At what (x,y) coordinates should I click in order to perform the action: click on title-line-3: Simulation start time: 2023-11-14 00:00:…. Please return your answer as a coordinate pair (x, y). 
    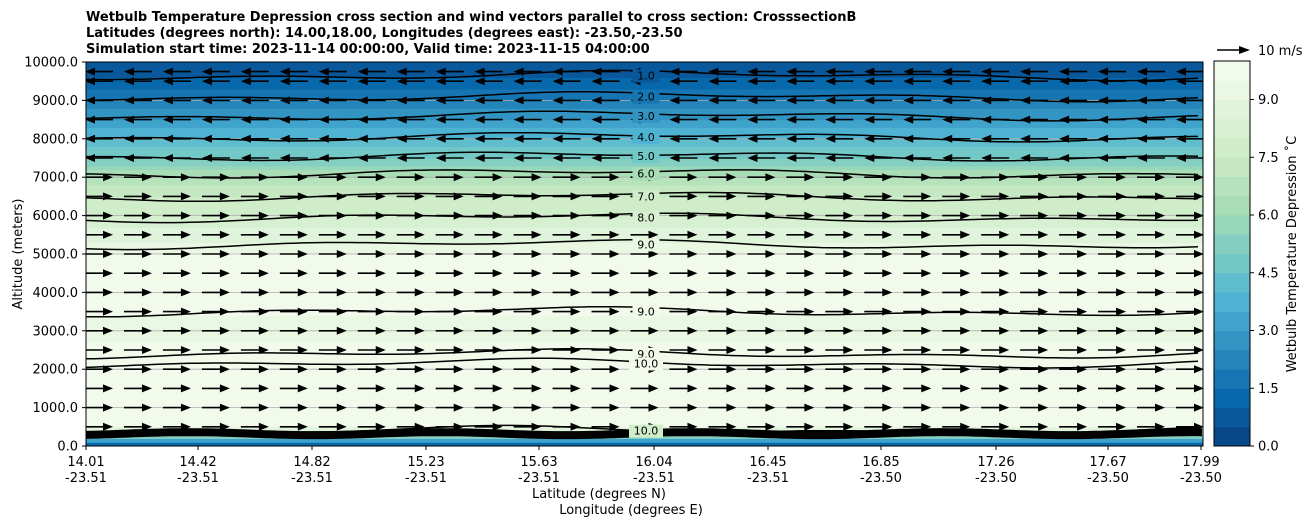
    Looking at the image, I should click on (368, 49).